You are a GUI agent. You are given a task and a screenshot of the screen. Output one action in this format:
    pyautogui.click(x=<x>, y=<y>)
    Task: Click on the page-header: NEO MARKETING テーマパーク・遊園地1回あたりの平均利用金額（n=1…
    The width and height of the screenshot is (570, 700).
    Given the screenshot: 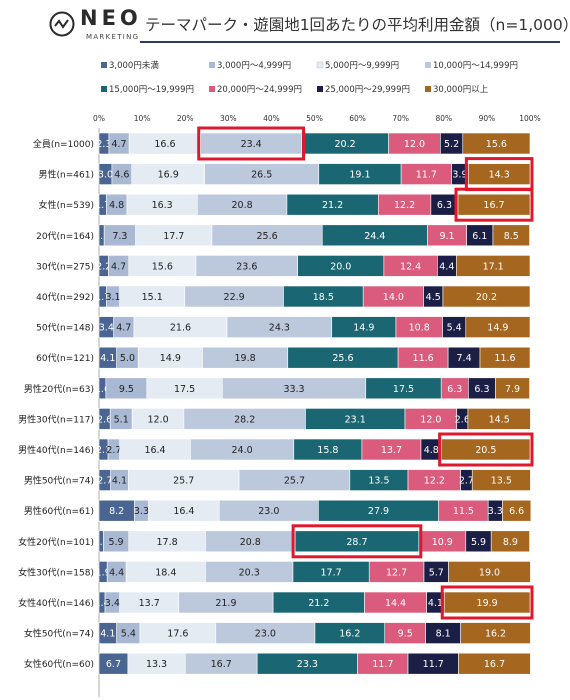 What is the action you would take?
    pyautogui.click(x=285, y=26)
    